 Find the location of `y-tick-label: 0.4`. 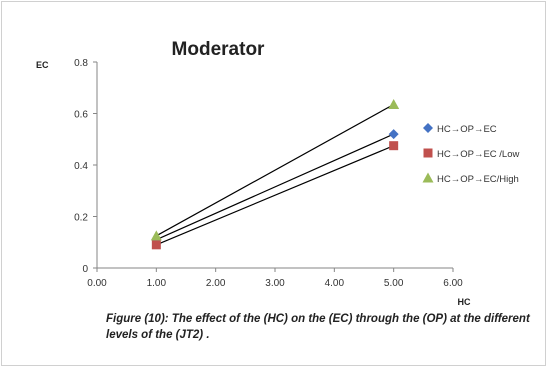

y-tick-label: 0.4 is located at coordinates (81, 166).